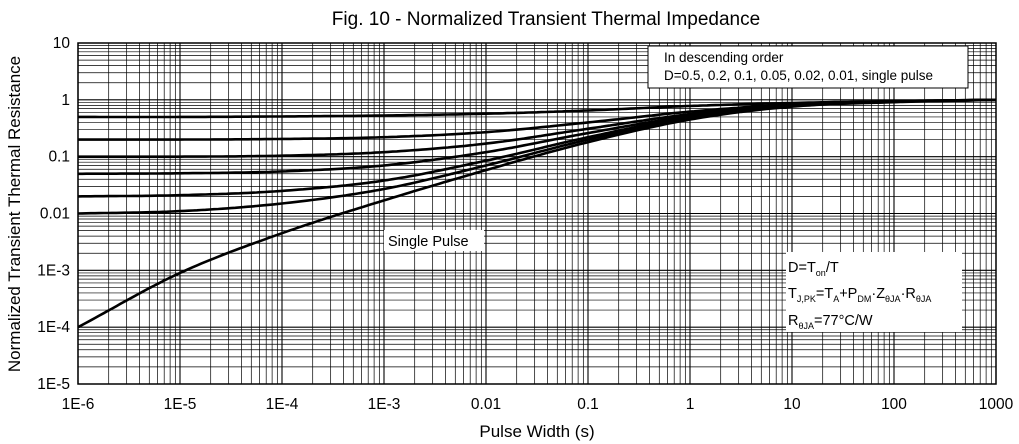 The height and width of the screenshot is (444, 1019). What do you see at coordinates (724, 57) in the screenshot?
I see `order-legend-line1: In descending order` at bounding box center [724, 57].